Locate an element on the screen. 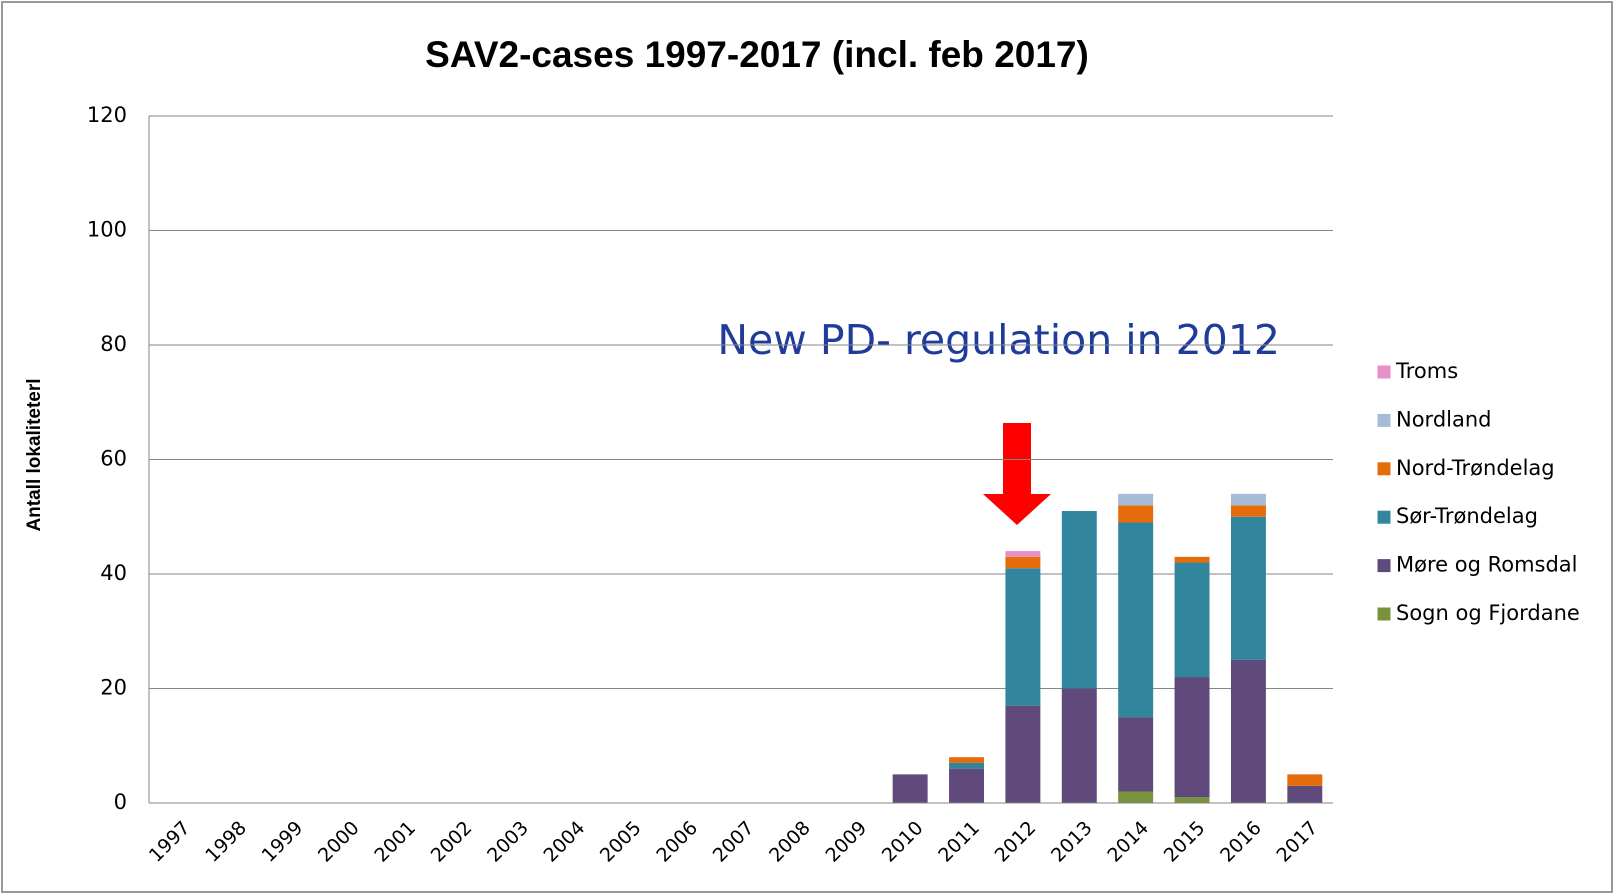 Image resolution: width=1614 pixels, height=894 pixels. arrow is located at coordinates (1017, 474).